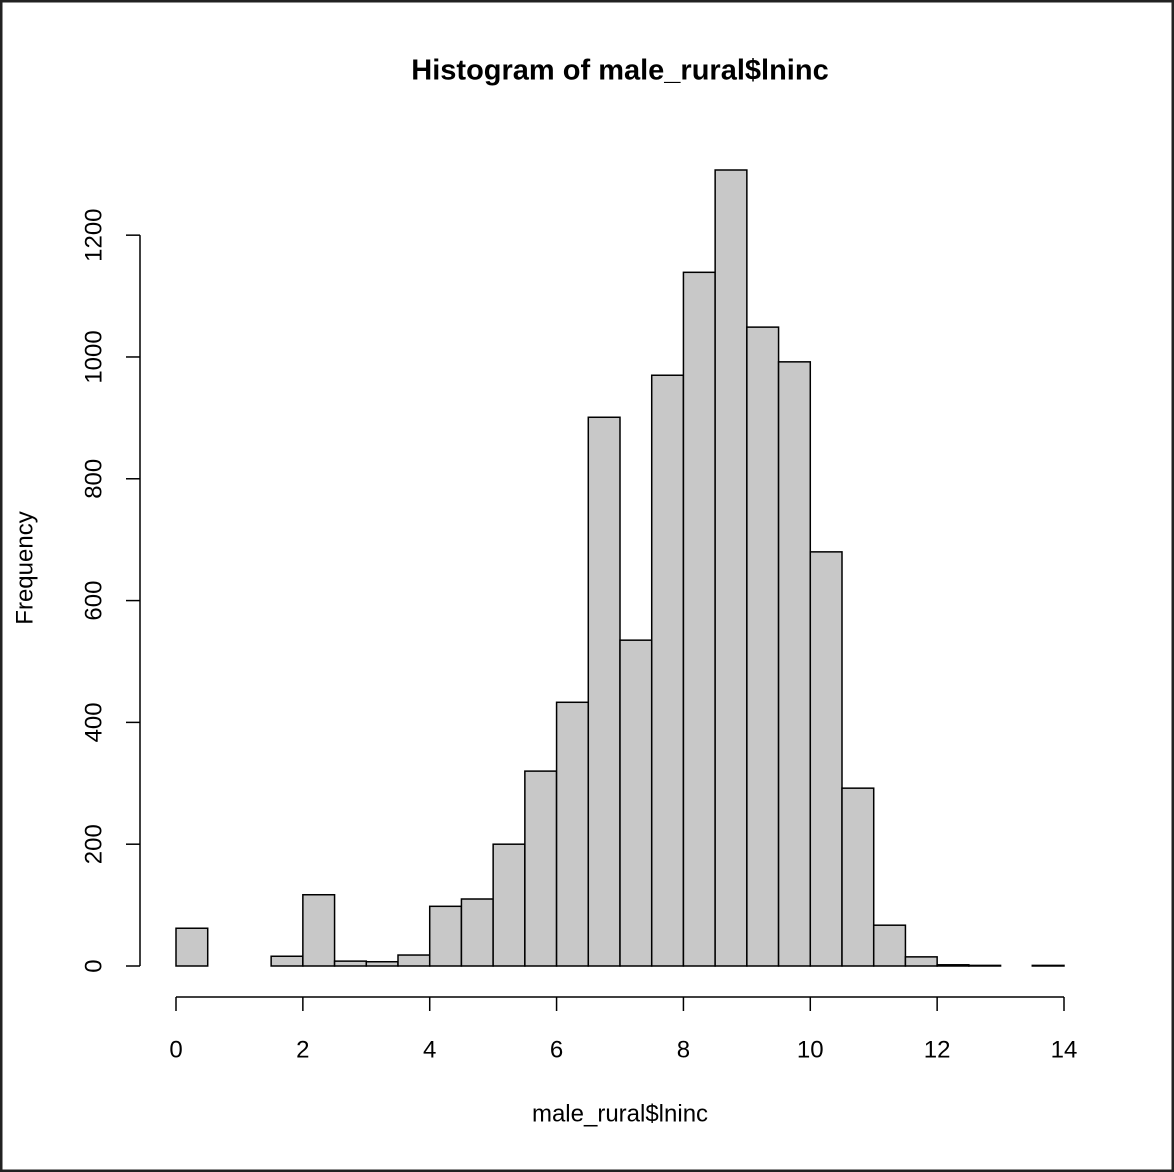  I want to click on y-tick-label: 1000, so click(93, 356).